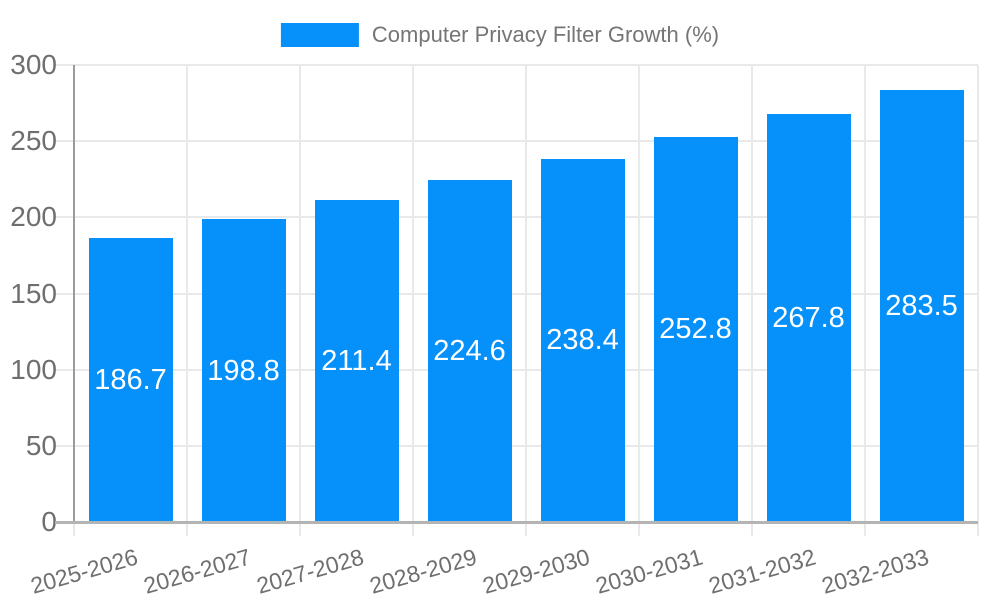  Describe the element at coordinates (41, 445) in the screenshot. I see `y-tick-label: 50` at that location.